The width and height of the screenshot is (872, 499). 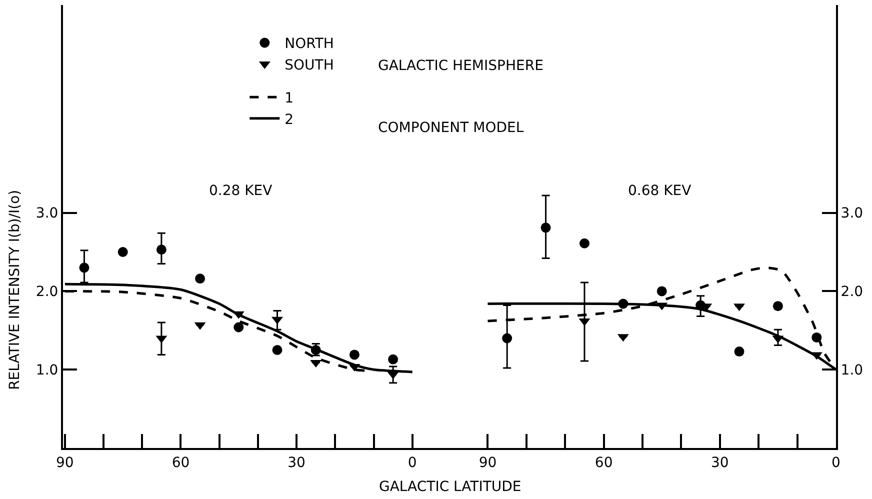 What do you see at coordinates (289, 120) in the screenshot?
I see `legend-label: 2` at bounding box center [289, 120].